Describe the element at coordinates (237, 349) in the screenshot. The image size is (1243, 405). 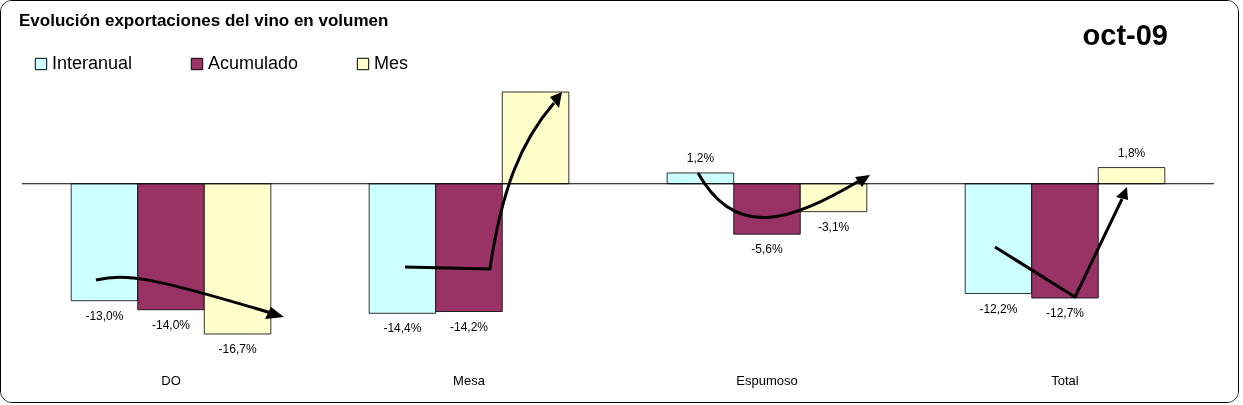
I see `data-label: -16,7%` at that location.